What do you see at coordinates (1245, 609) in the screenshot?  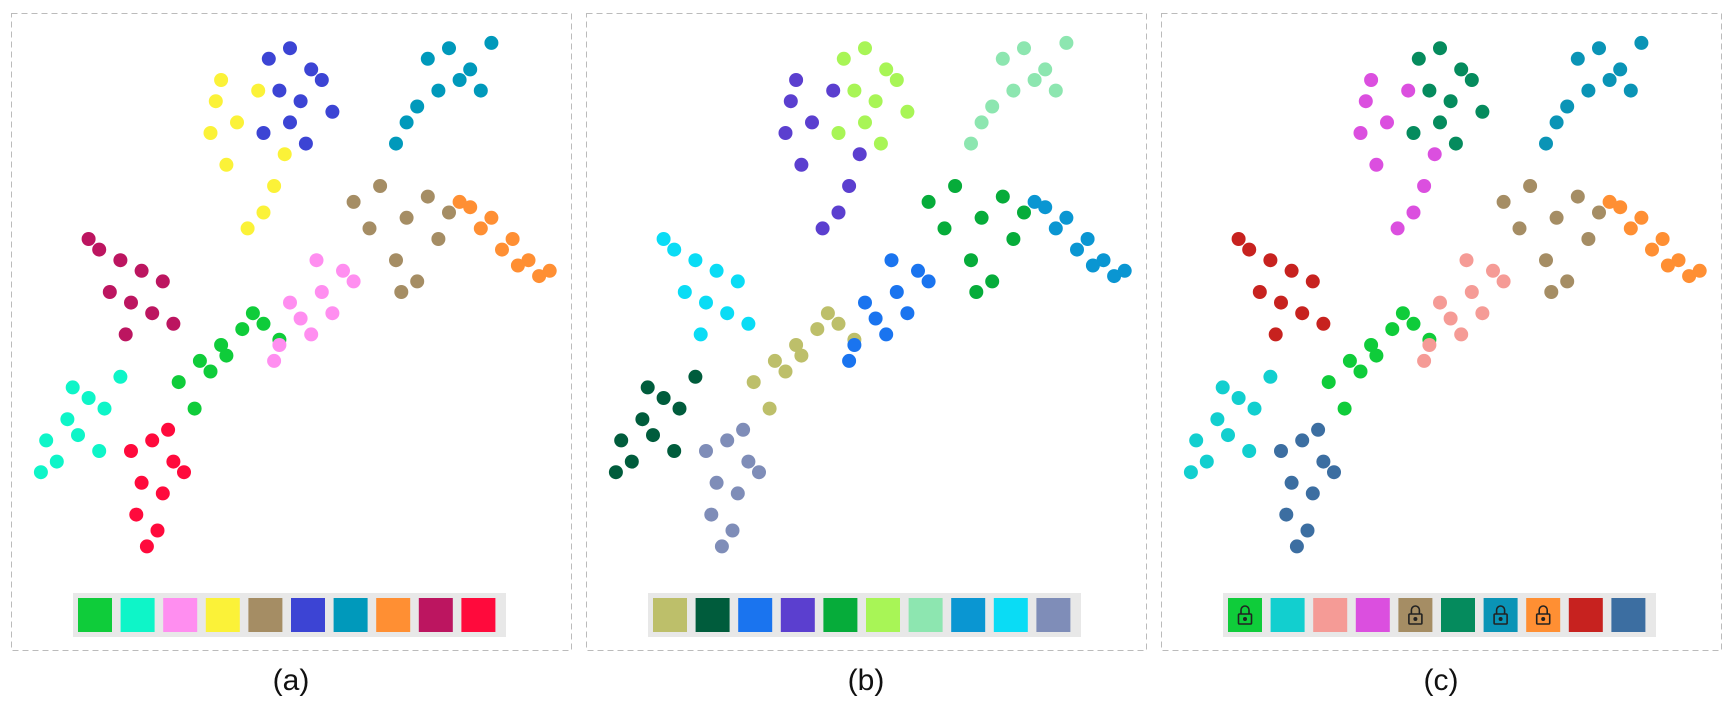 I see `lock-shackle` at bounding box center [1245, 609].